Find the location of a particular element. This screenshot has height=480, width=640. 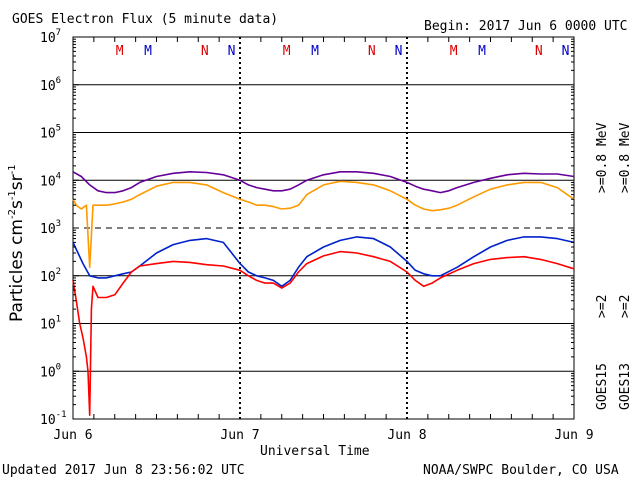

x-tick-label: Jun 9 is located at coordinates (573, 435).